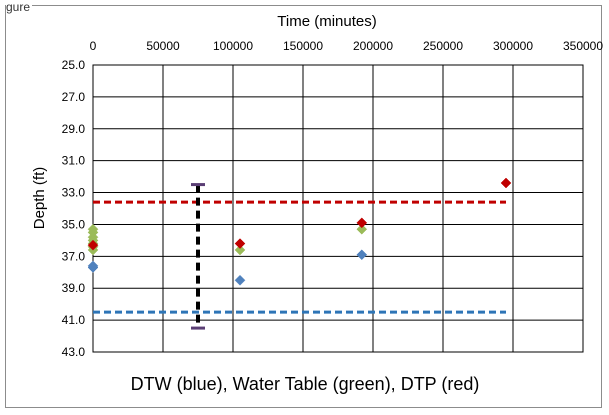 This screenshot has height=415, width=609. Describe the element at coordinates (74, 288) in the screenshot. I see `y-tick-label: 39.0` at that location.